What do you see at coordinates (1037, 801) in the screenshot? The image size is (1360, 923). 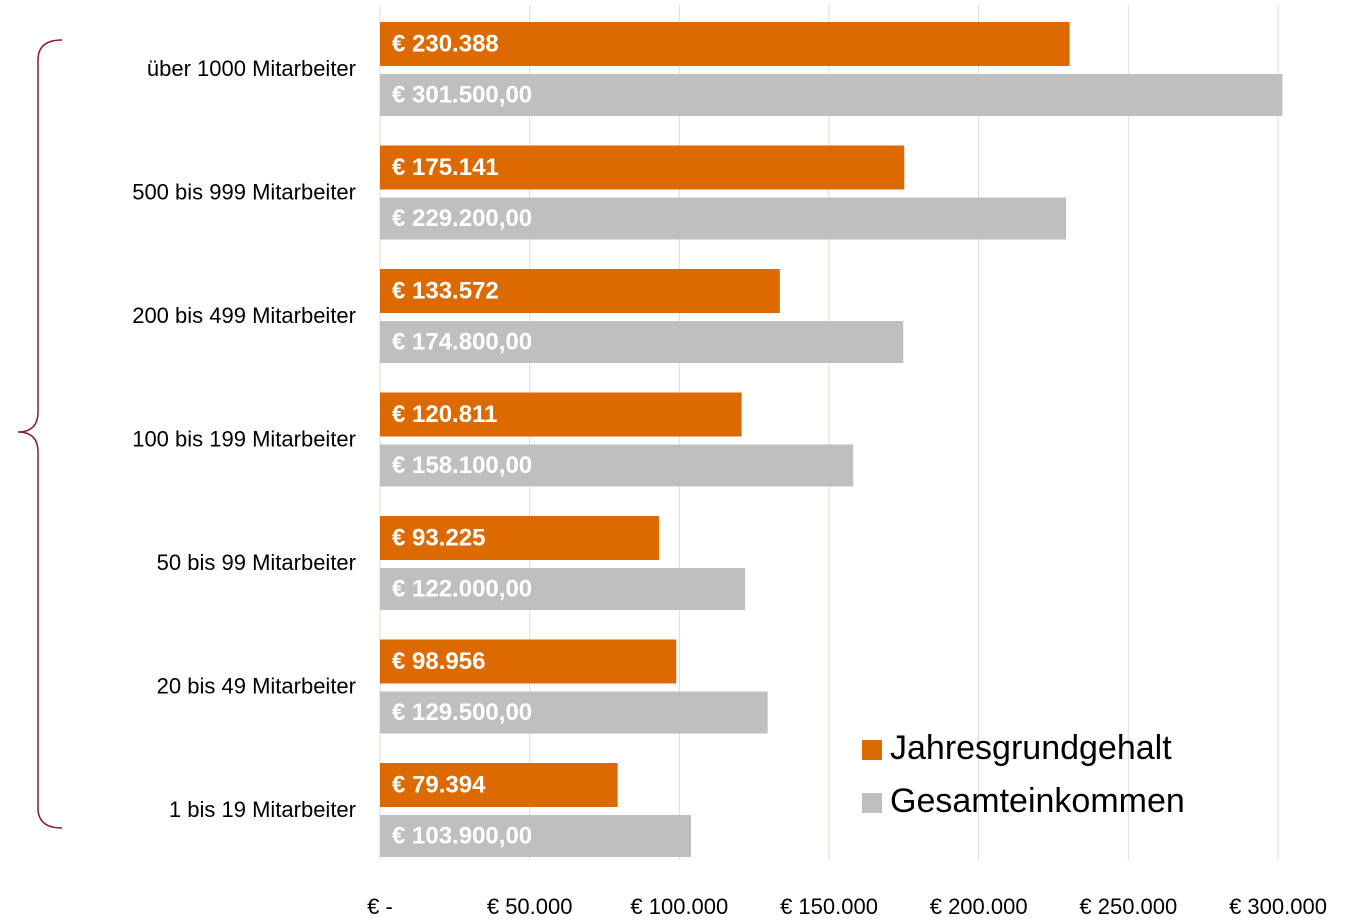 I see `legend-label: Gesamteinkommen` at bounding box center [1037, 801].